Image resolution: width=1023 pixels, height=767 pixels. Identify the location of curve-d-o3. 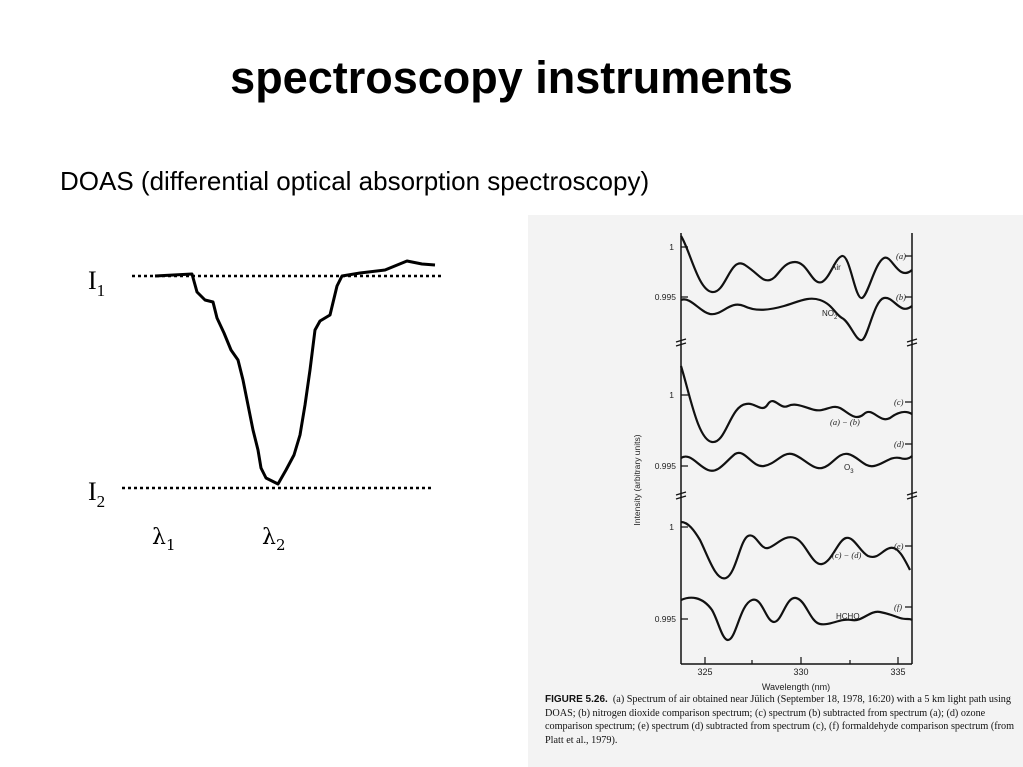
(796, 461).